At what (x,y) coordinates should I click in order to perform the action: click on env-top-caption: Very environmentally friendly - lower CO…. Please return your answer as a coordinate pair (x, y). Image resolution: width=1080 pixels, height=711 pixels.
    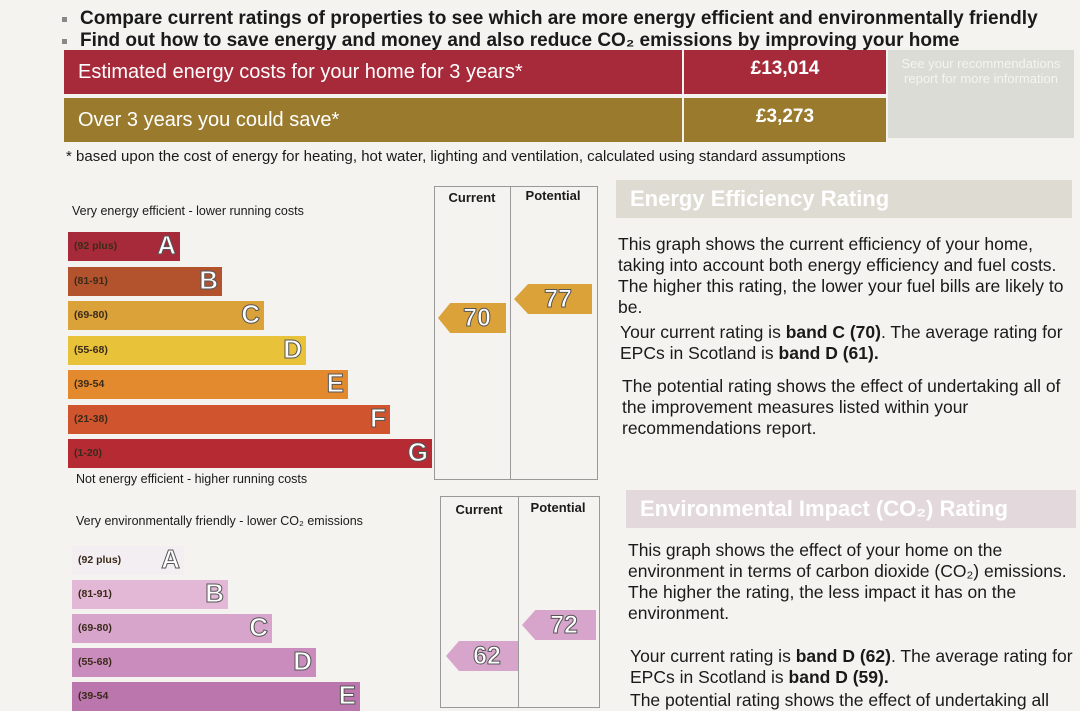
    Looking at the image, I should click on (219, 521).